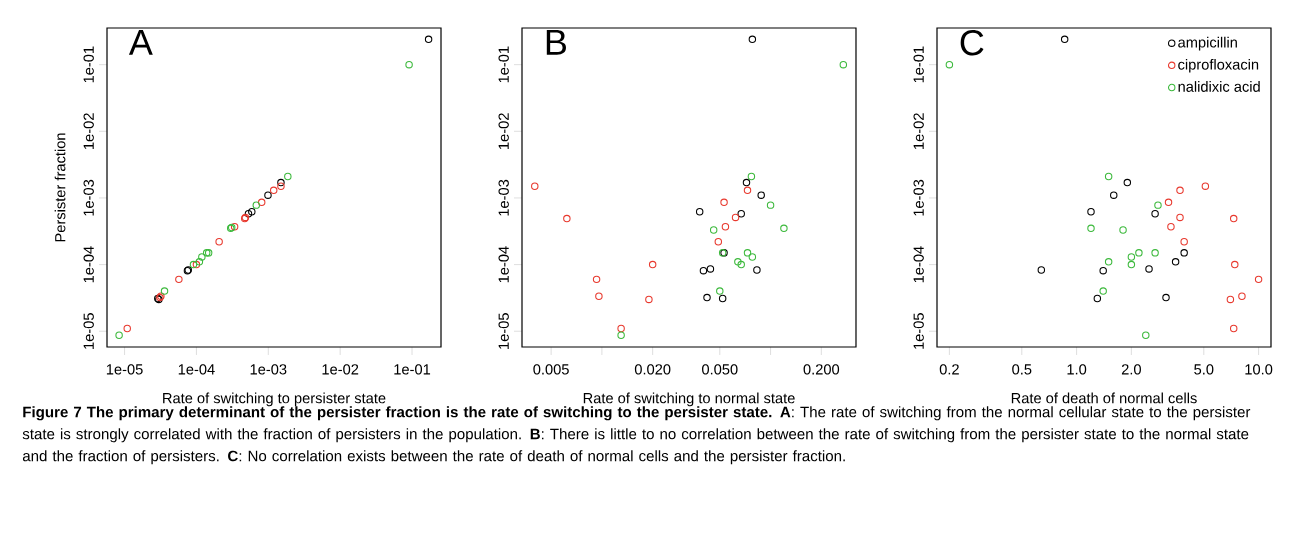 The width and height of the screenshot is (1290, 538). Describe the element at coordinates (949, 369) in the screenshot. I see `x-tick-label: 0.2` at that location.